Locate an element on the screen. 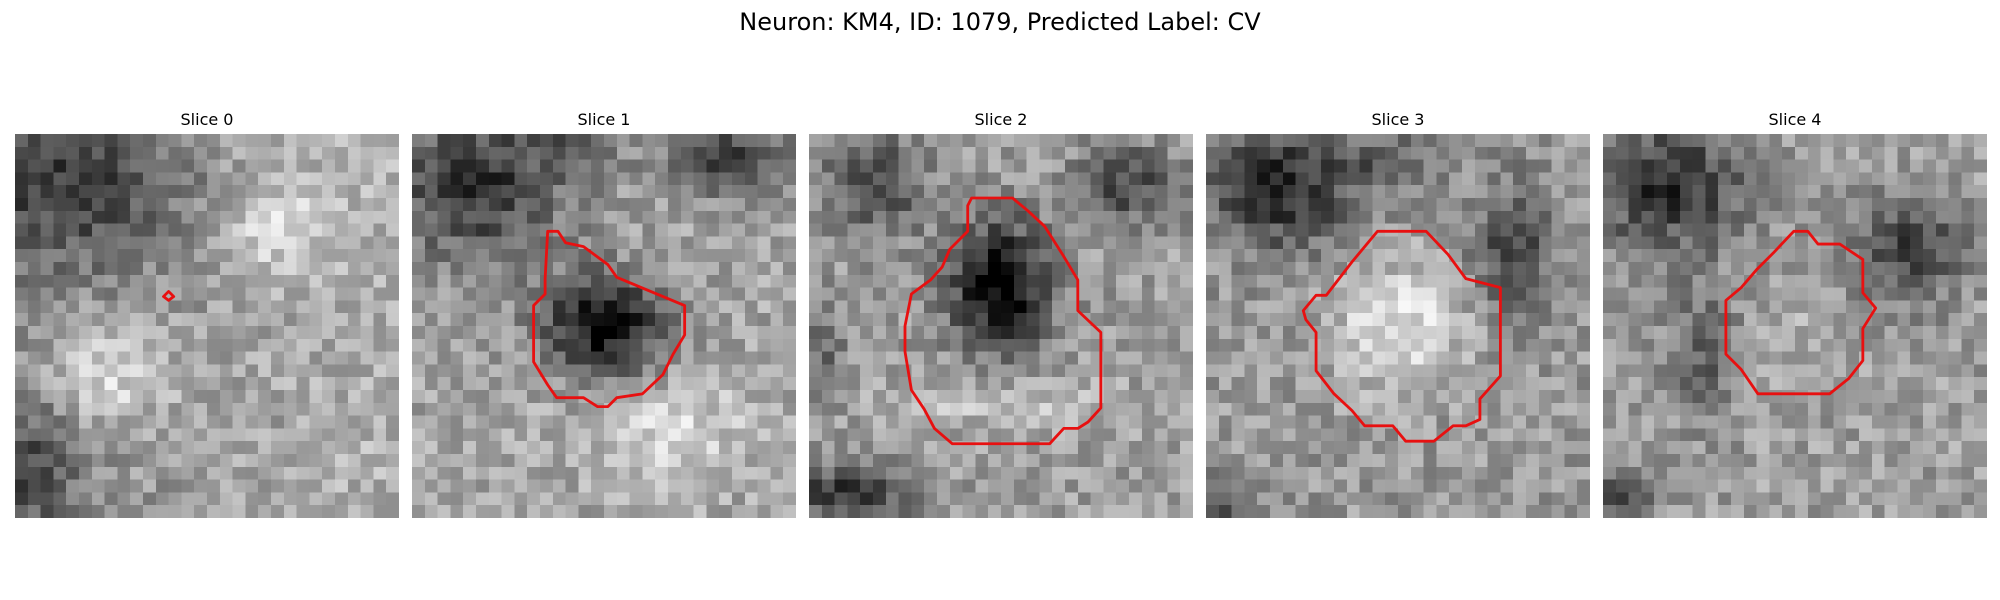  slice-title: Slice 2 is located at coordinates (1001, 119).